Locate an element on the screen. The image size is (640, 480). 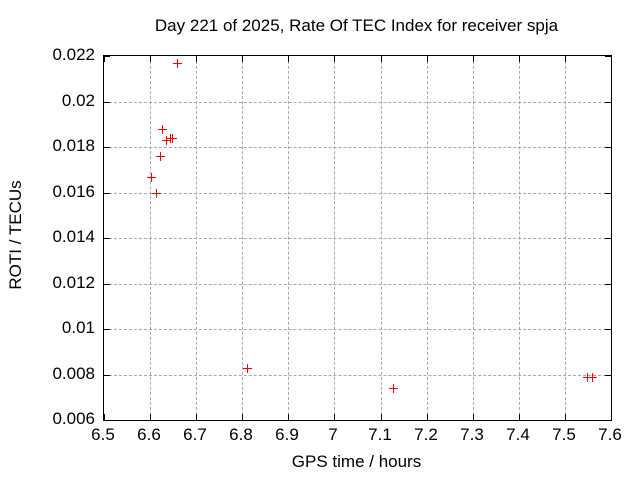
y-tick-label: 0.012 is located at coordinates (73, 282).